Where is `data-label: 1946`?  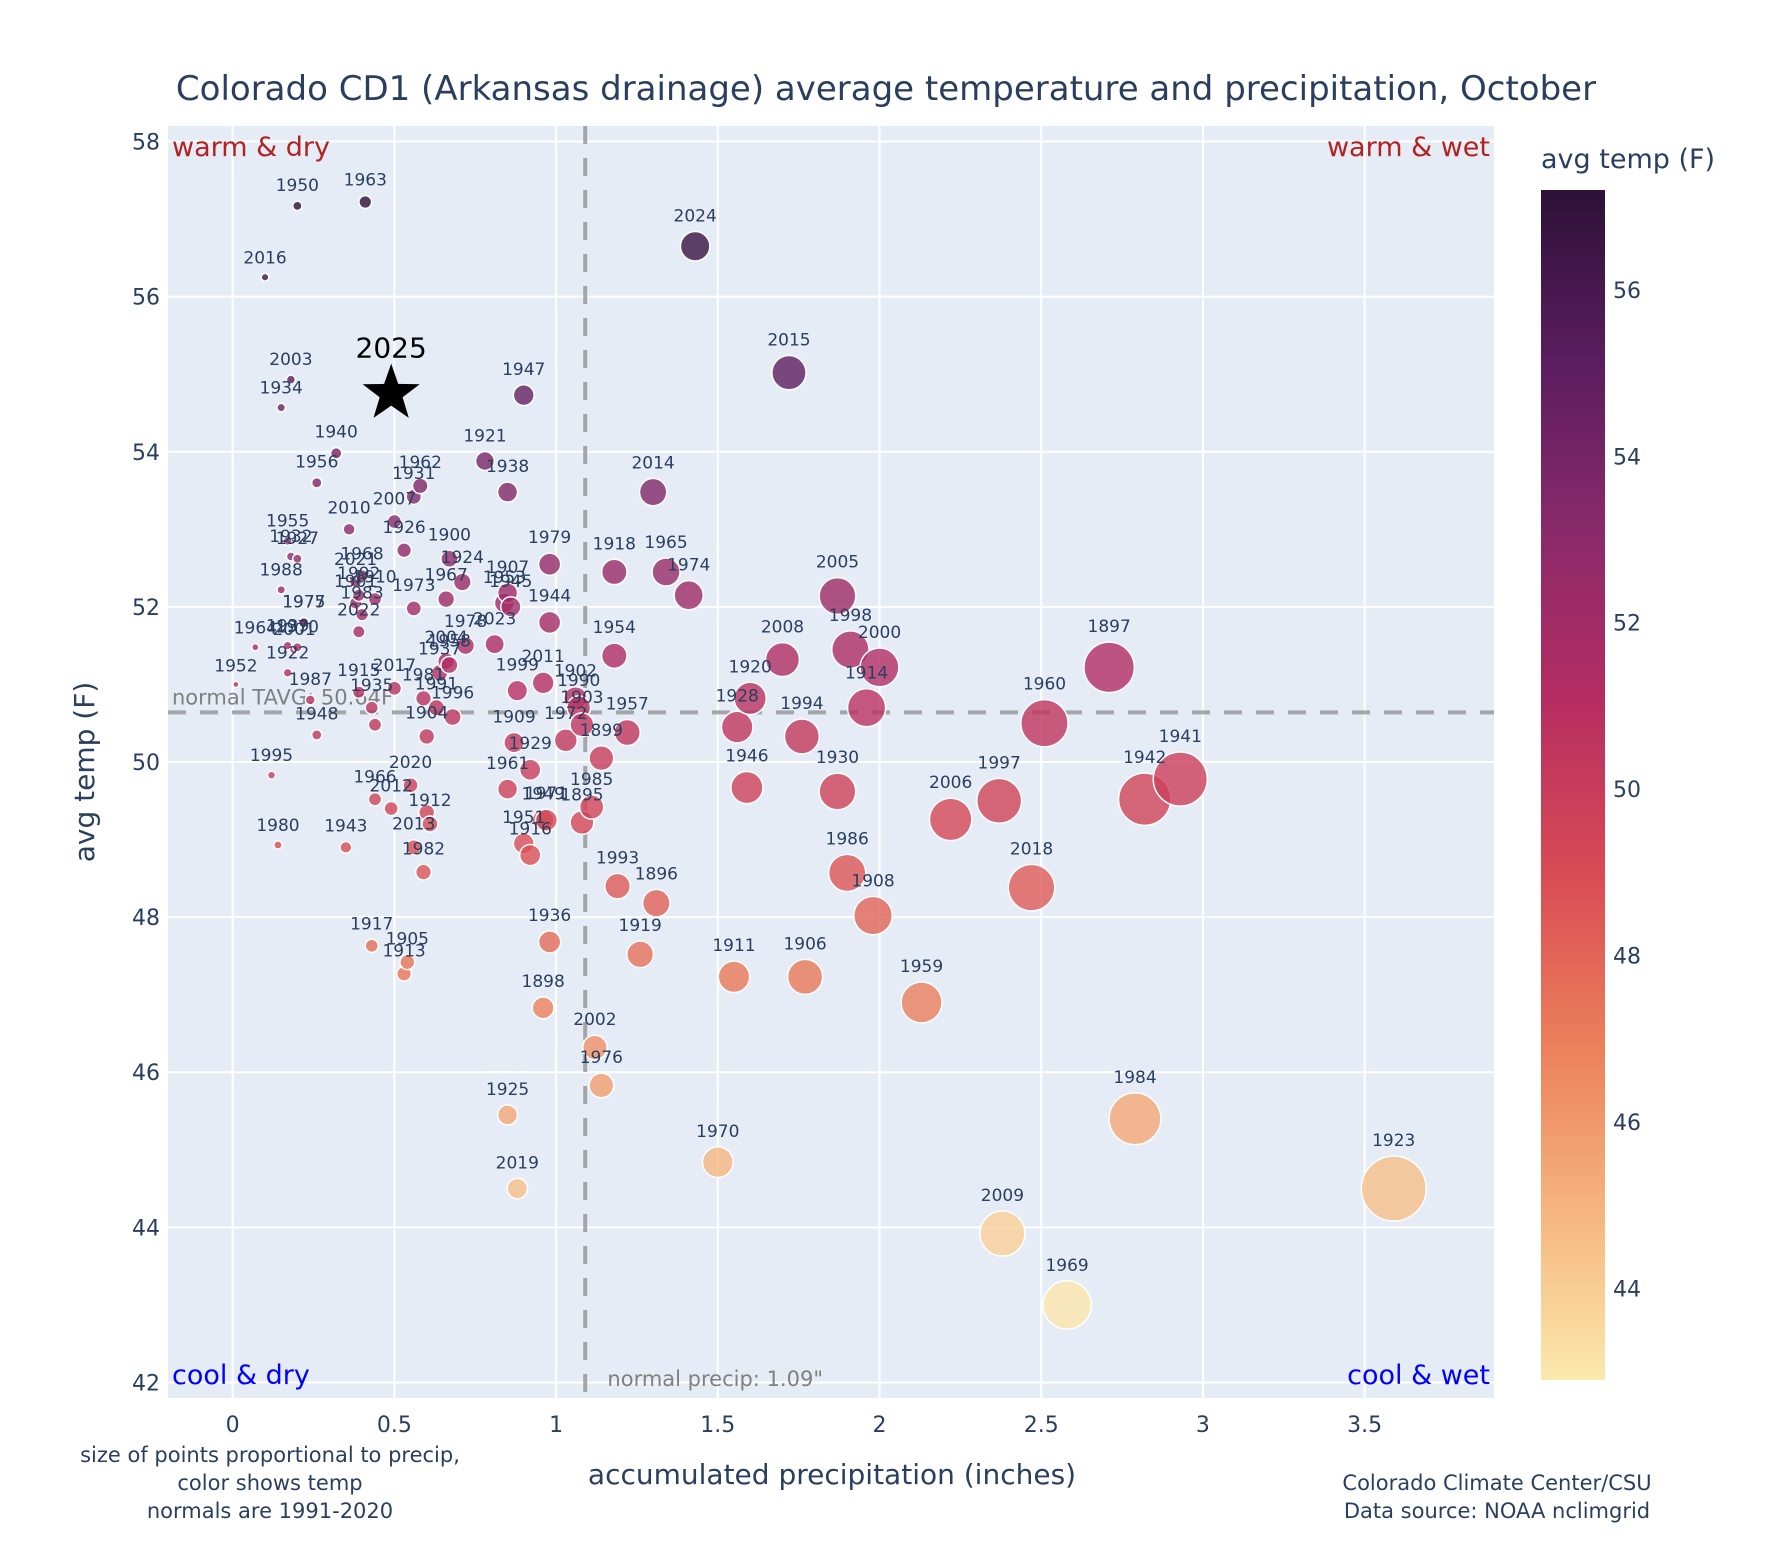 data-label: 1946 is located at coordinates (746, 757).